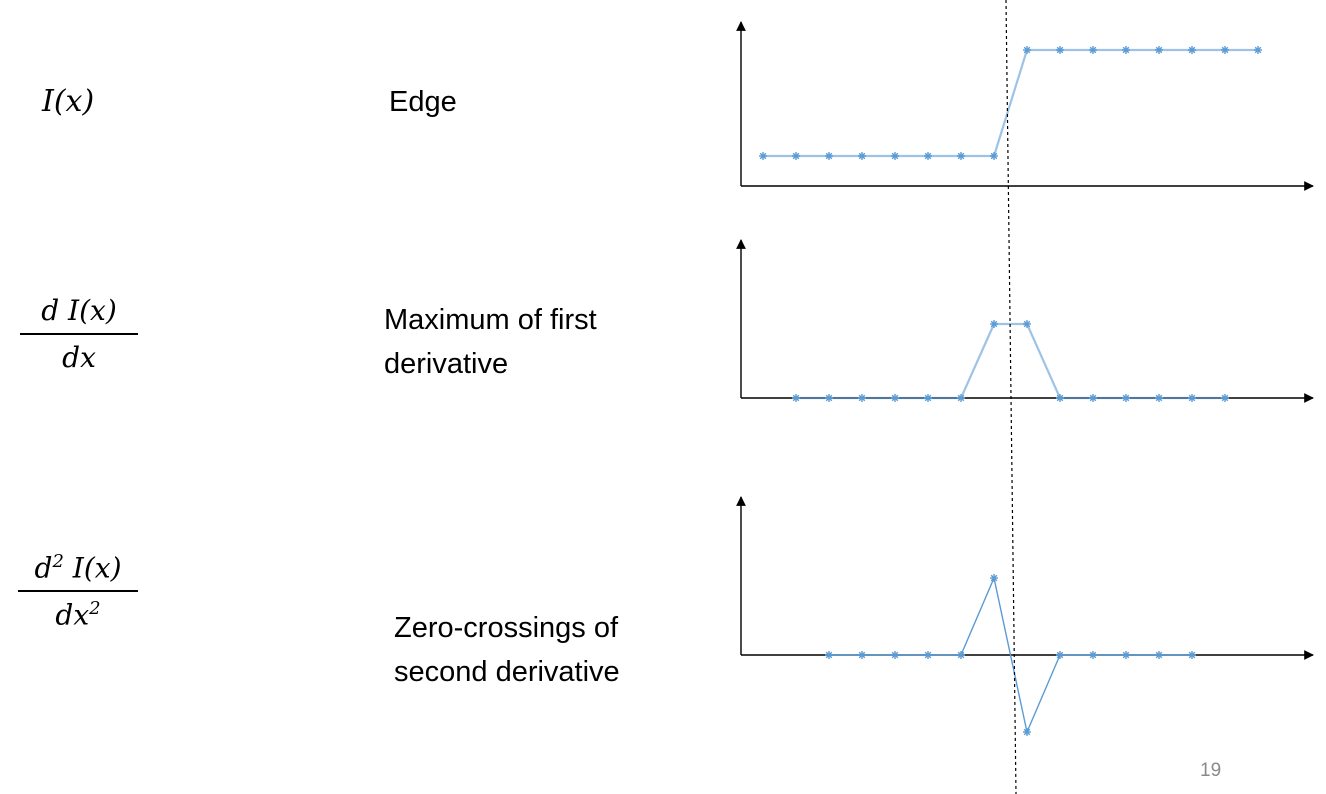 Image resolution: width=1326 pixels, height=794 pixels. Describe the element at coordinates (1011, 397) in the screenshot. I see `edge-location-guide` at that location.